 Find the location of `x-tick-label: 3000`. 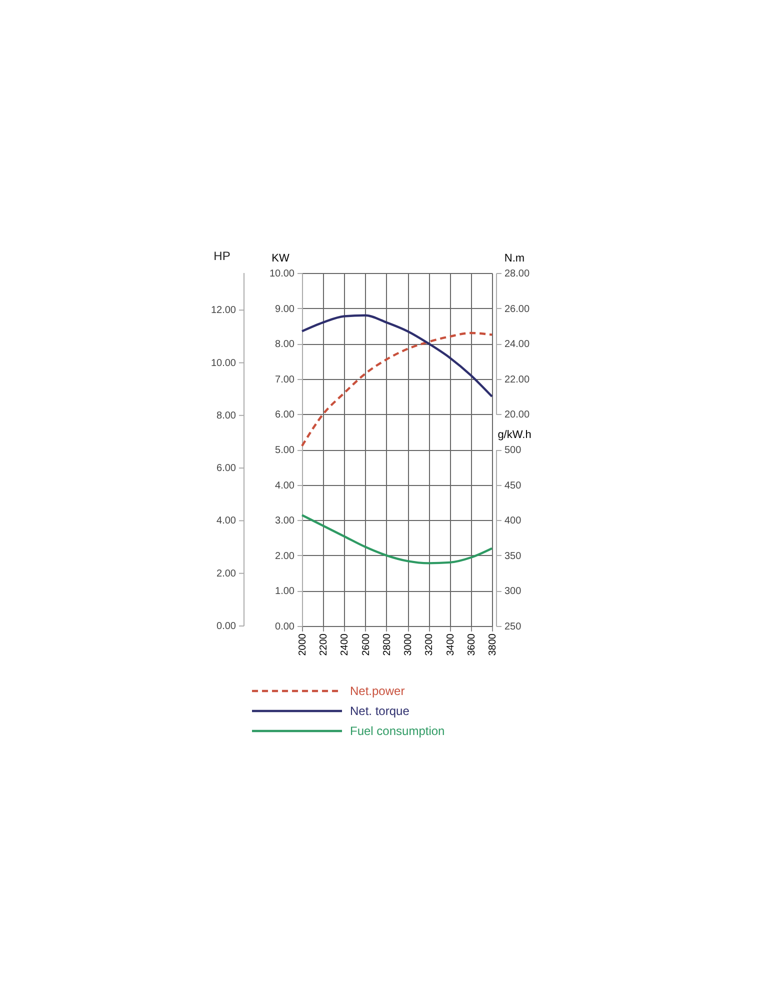

x-tick-label: 3000 is located at coordinates (408, 644).